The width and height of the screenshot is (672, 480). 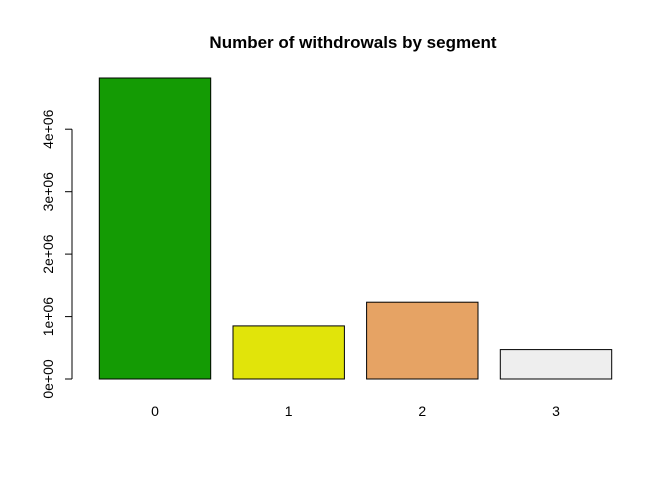 What do you see at coordinates (48, 129) in the screenshot?
I see `y-tick-label: 4e+06` at bounding box center [48, 129].